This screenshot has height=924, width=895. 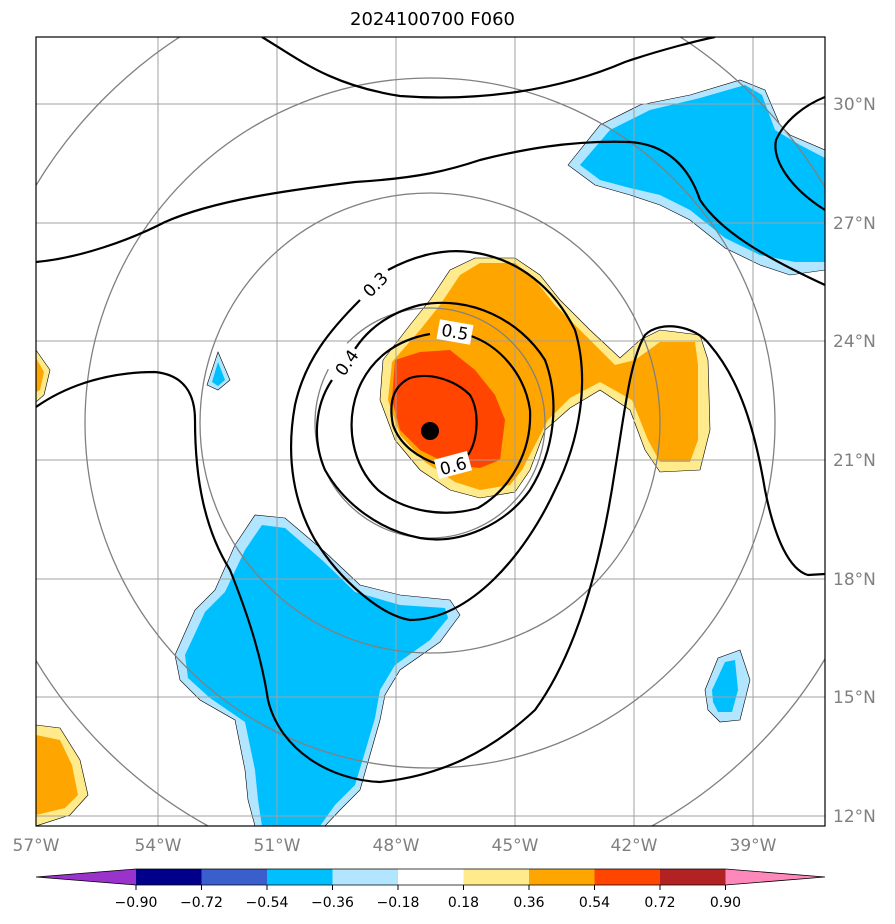 I want to click on lat-label: 18°N, so click(x=854, y=580).